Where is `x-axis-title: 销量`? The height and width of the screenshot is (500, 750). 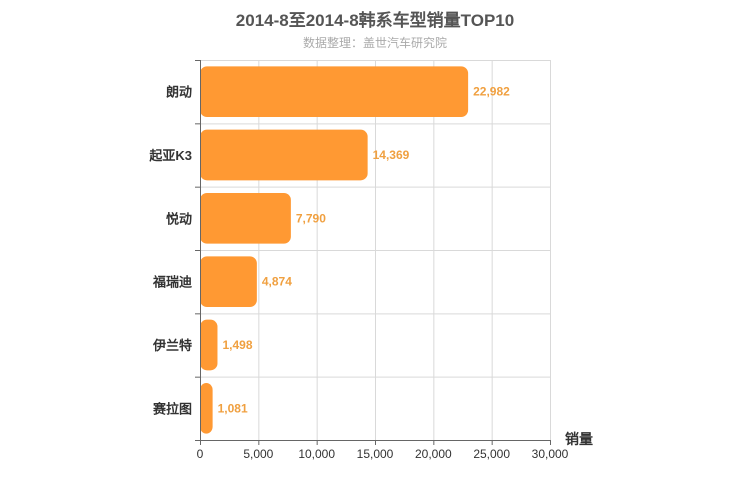
x-axis-title: 销量 is located at coordinates (579, 439).